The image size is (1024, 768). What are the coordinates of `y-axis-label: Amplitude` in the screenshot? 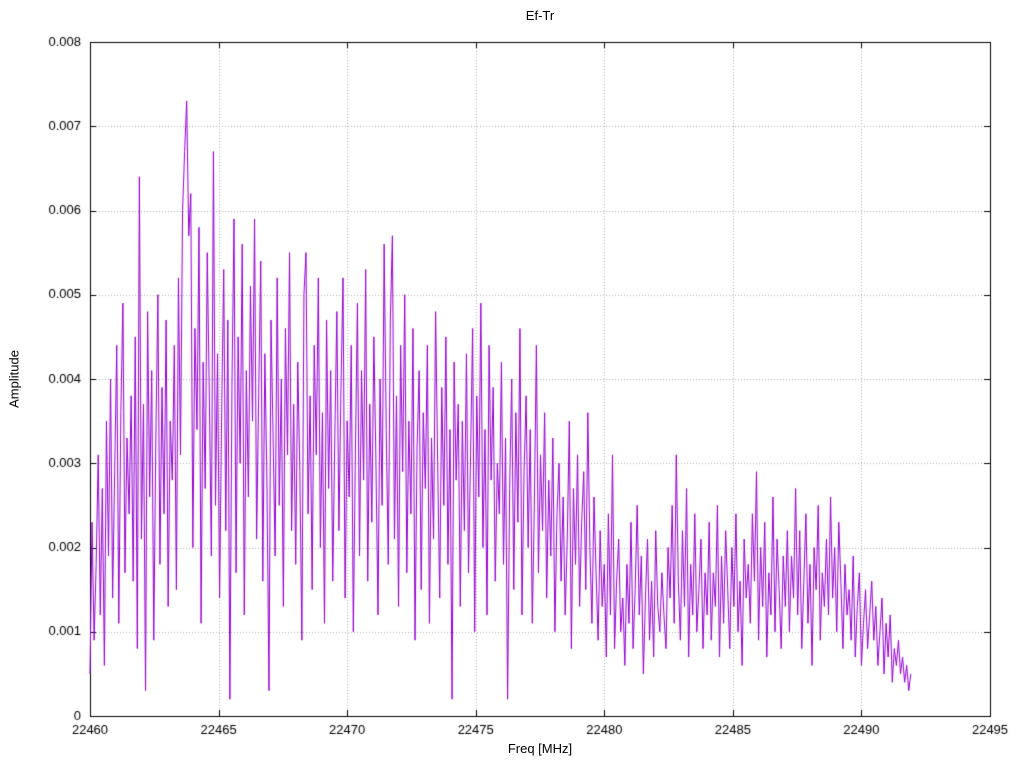 It's located at (14, 379).